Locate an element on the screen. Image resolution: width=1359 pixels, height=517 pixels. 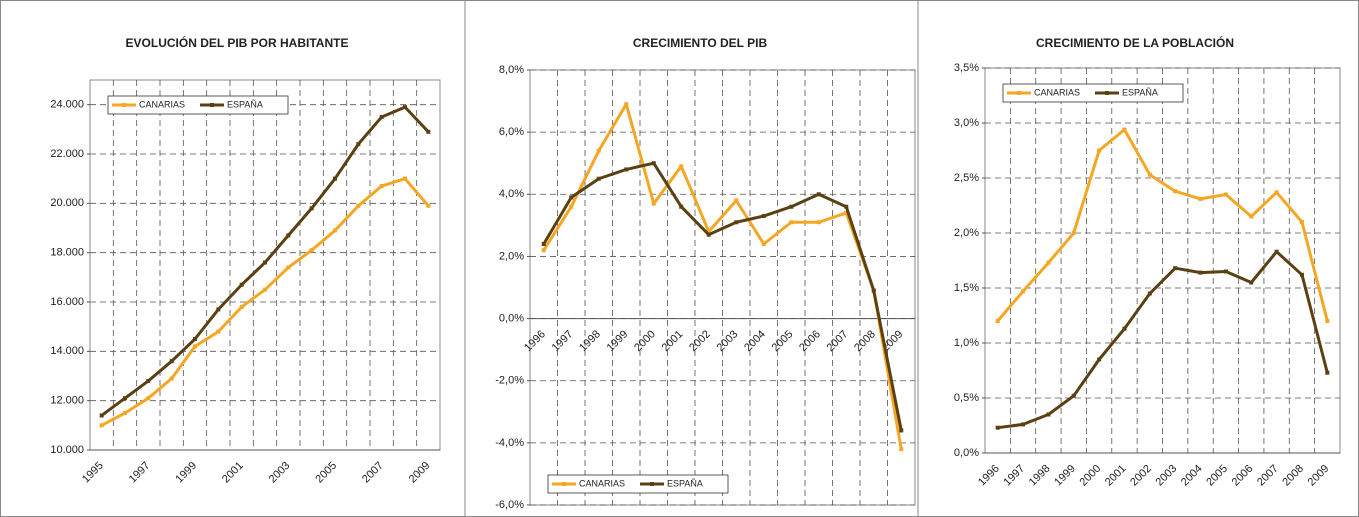
y-tick-label: 0,5% is located at coordinates (966, 398).